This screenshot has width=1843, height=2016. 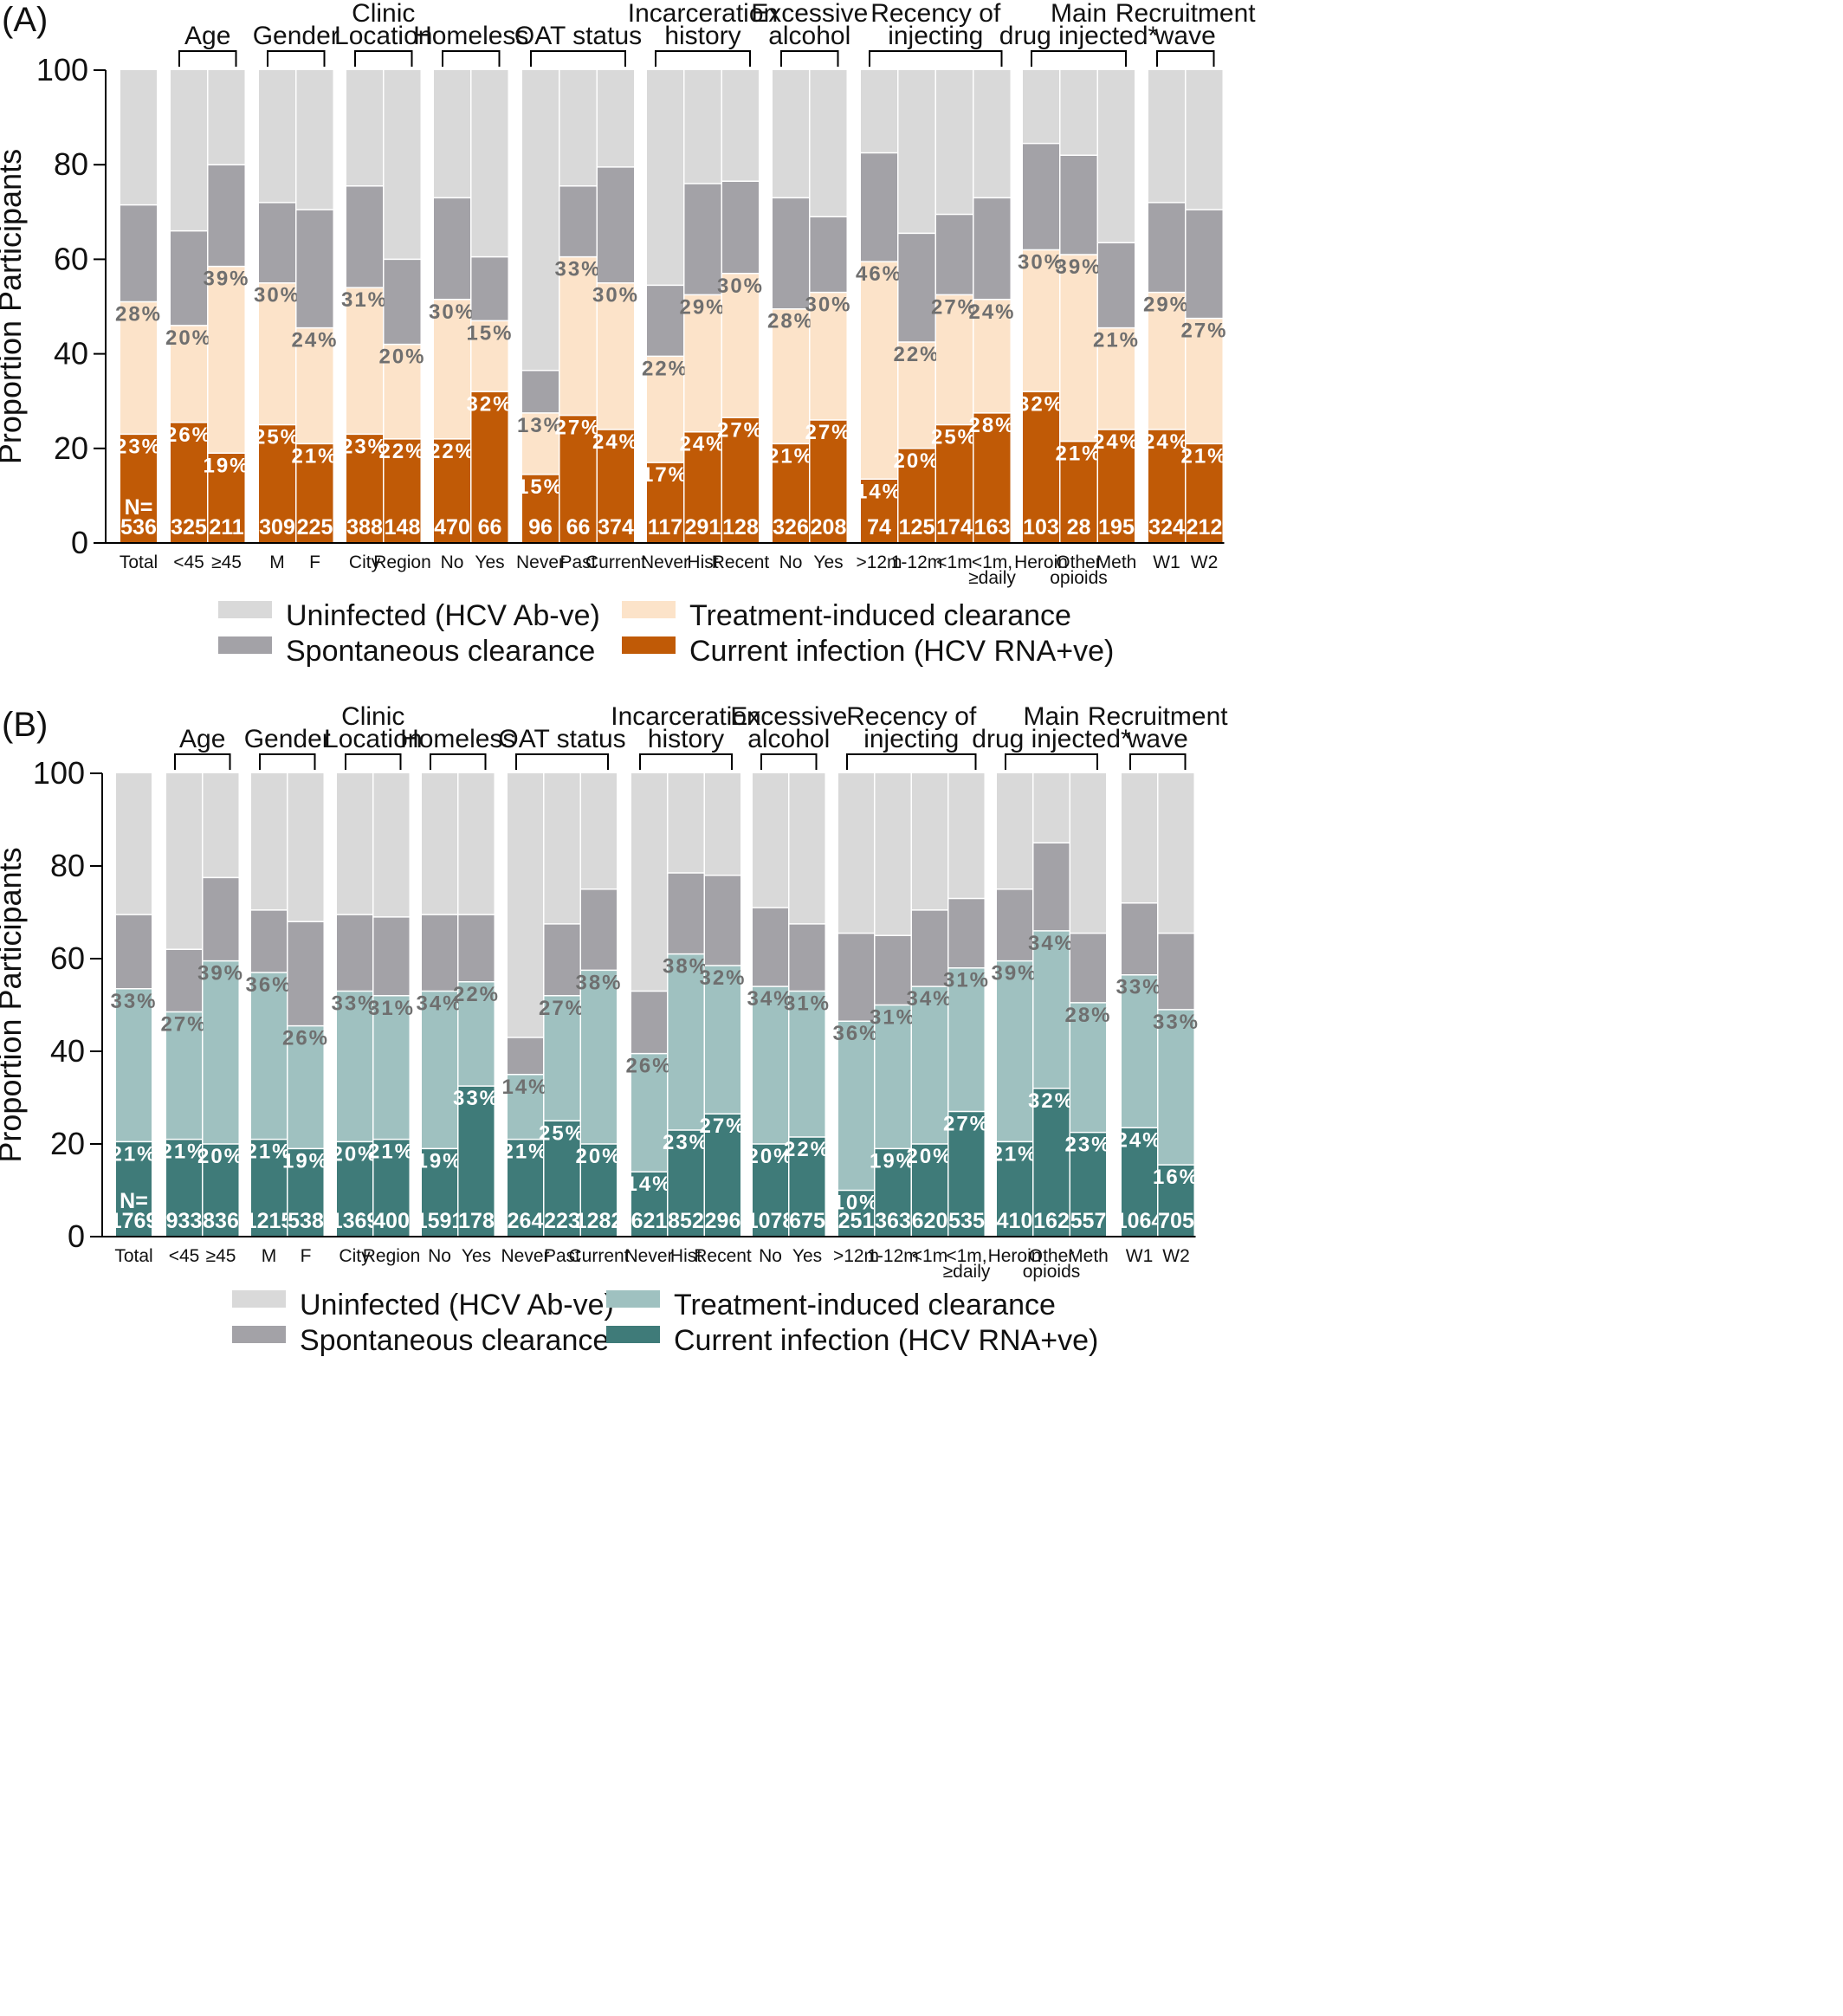 I want to click on treatment-pct-label: 31%, so click(x=966, y=980).